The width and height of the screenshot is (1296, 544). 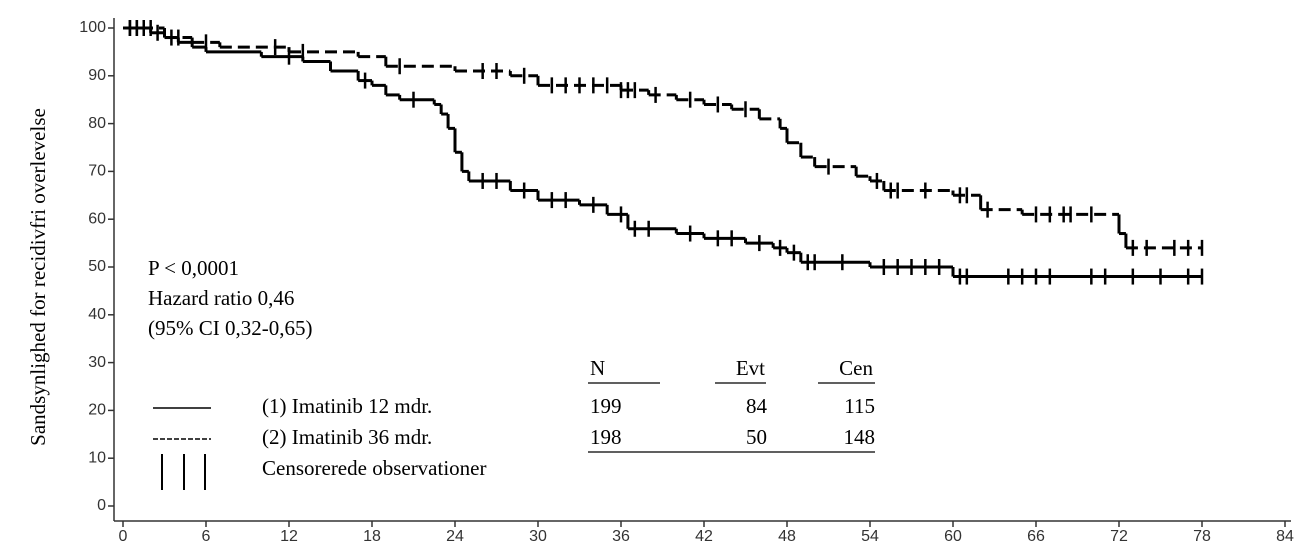 What do you see at coordinates (38, 277) in the screenshot?
I see `y-axis-label: Sandsynlighed for recidivfri overlevelse` at bounding box center [38, 277].